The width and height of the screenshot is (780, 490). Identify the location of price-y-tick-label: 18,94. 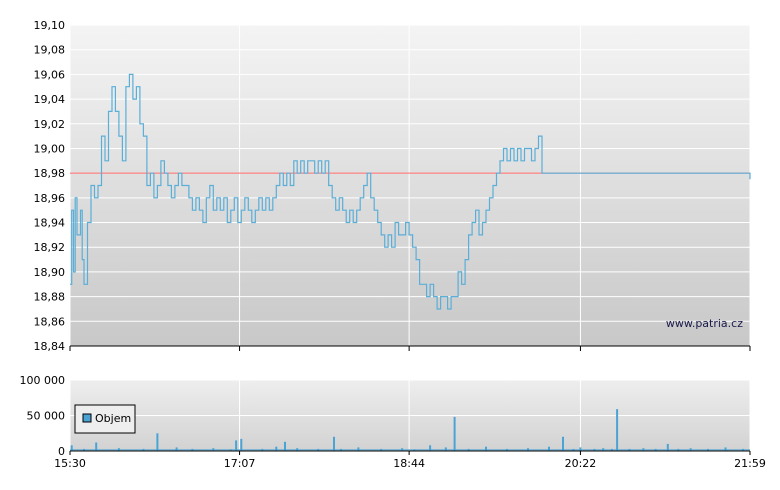
(50, 223).